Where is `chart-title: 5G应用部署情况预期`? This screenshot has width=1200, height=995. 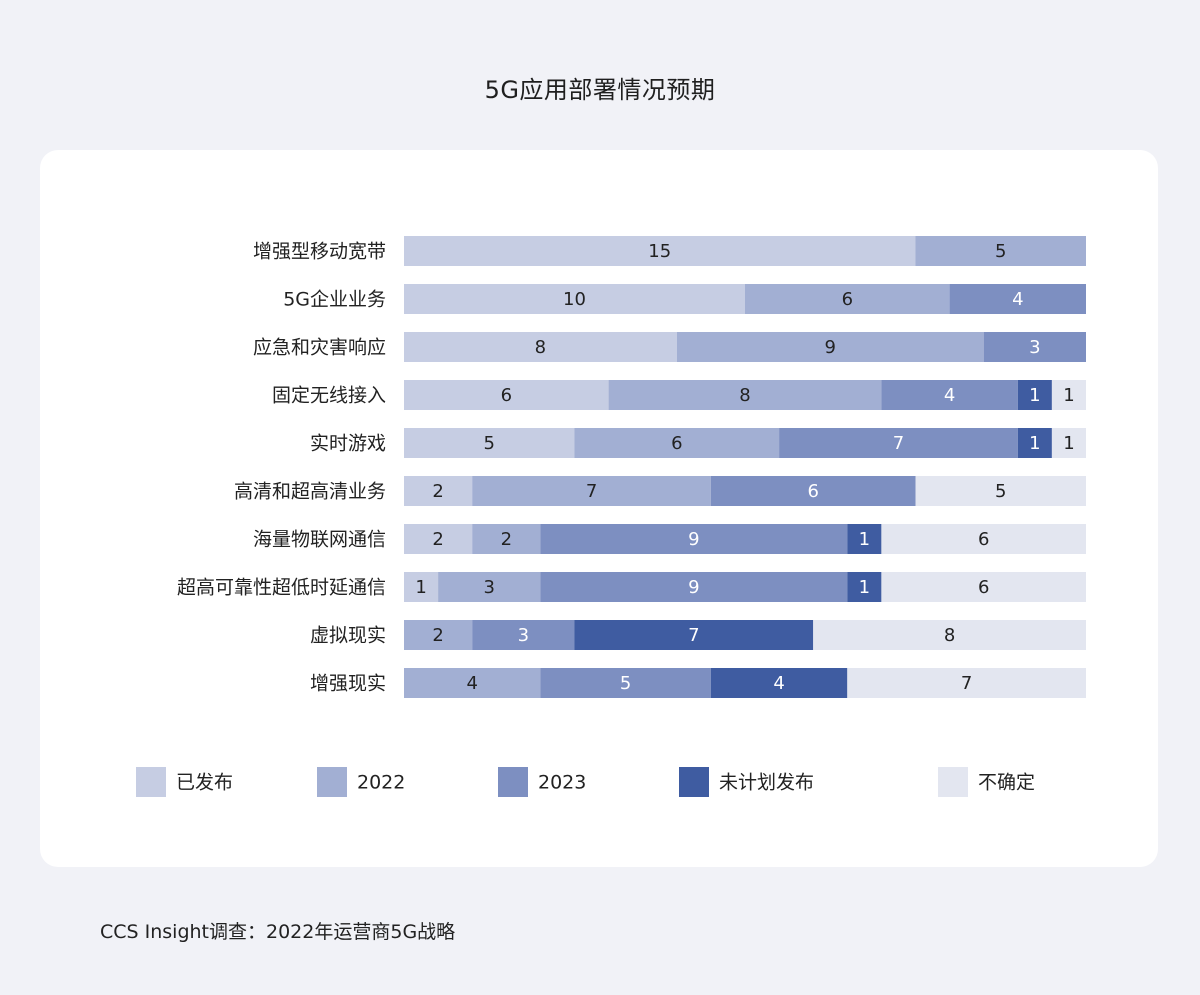
chart-title: 5G应用部署情况预期 is located at coordinates (600, 90).